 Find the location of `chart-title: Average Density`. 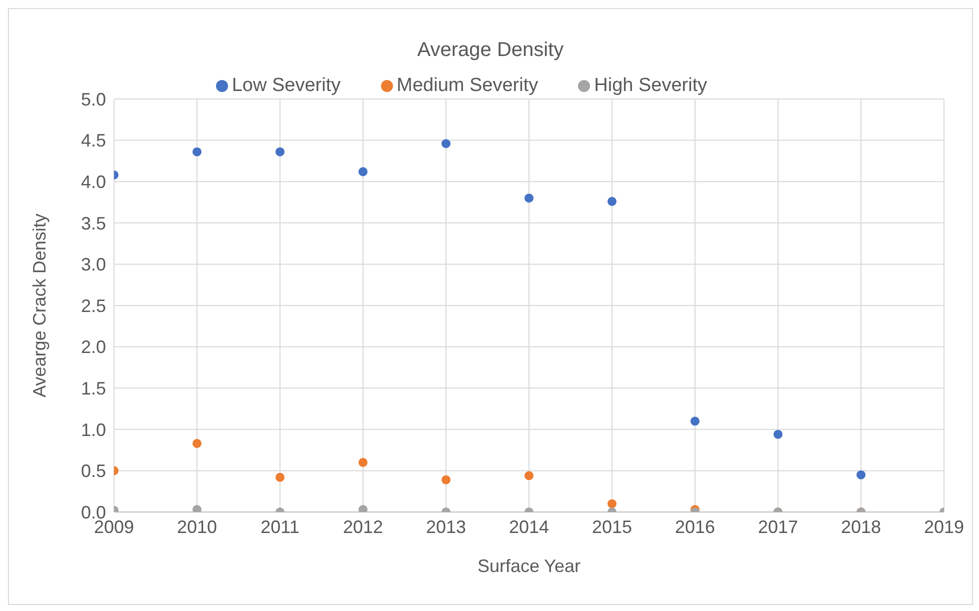

chart-title: Average Density is located at coordinates (490, 50).